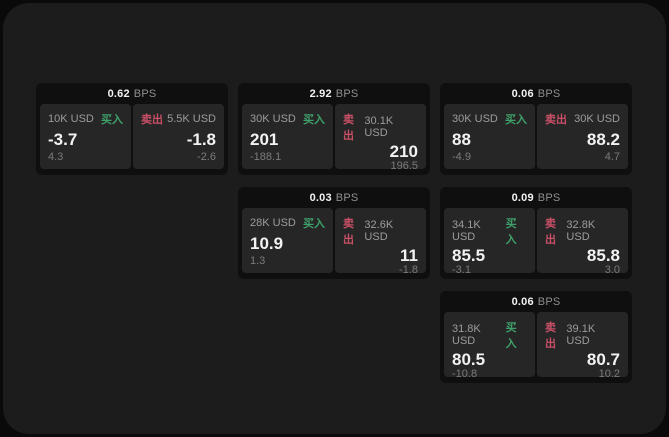  I want to click on buy-price: 10.9, so click(267, 243).